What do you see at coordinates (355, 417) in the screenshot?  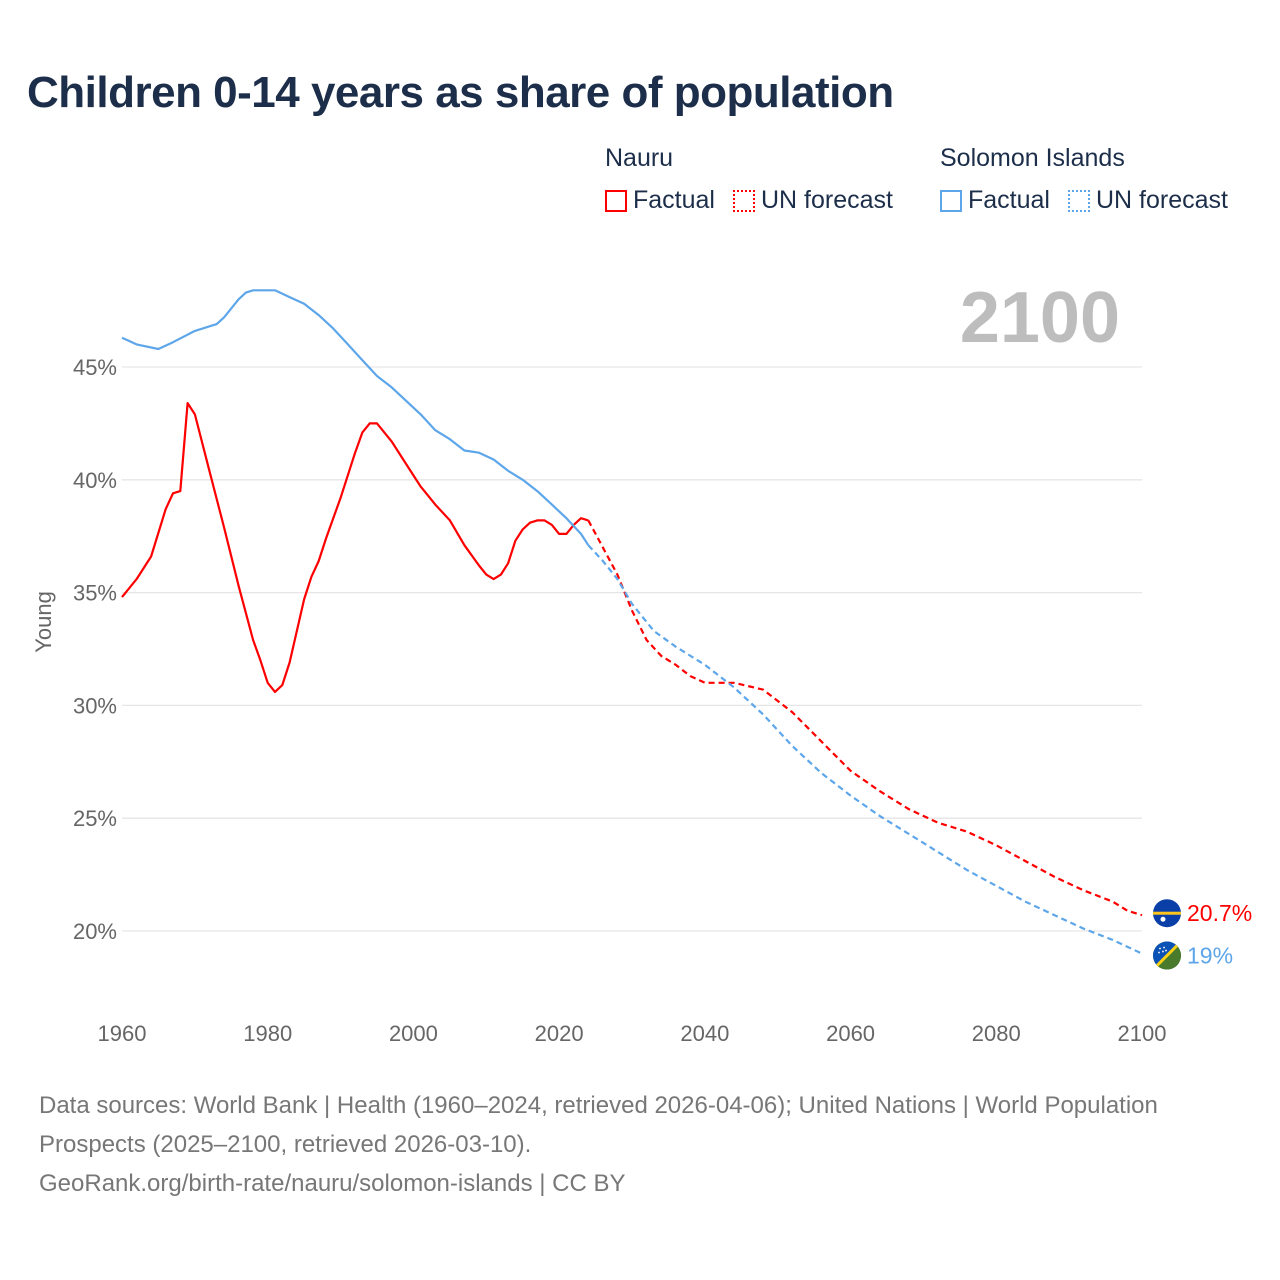 I see `solomon-islands-factual-line` at bounding box center [355, 417].